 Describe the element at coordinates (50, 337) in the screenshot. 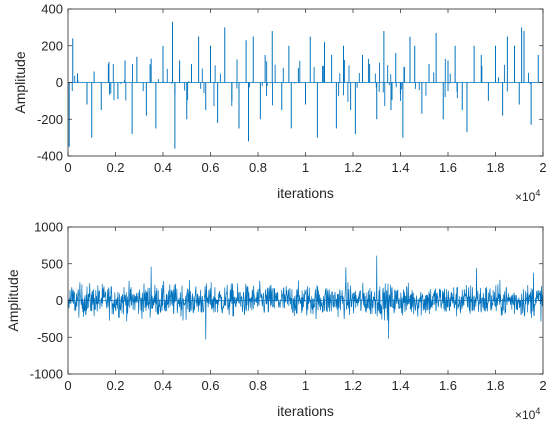

I see `y-tick-label: -500` at that location.